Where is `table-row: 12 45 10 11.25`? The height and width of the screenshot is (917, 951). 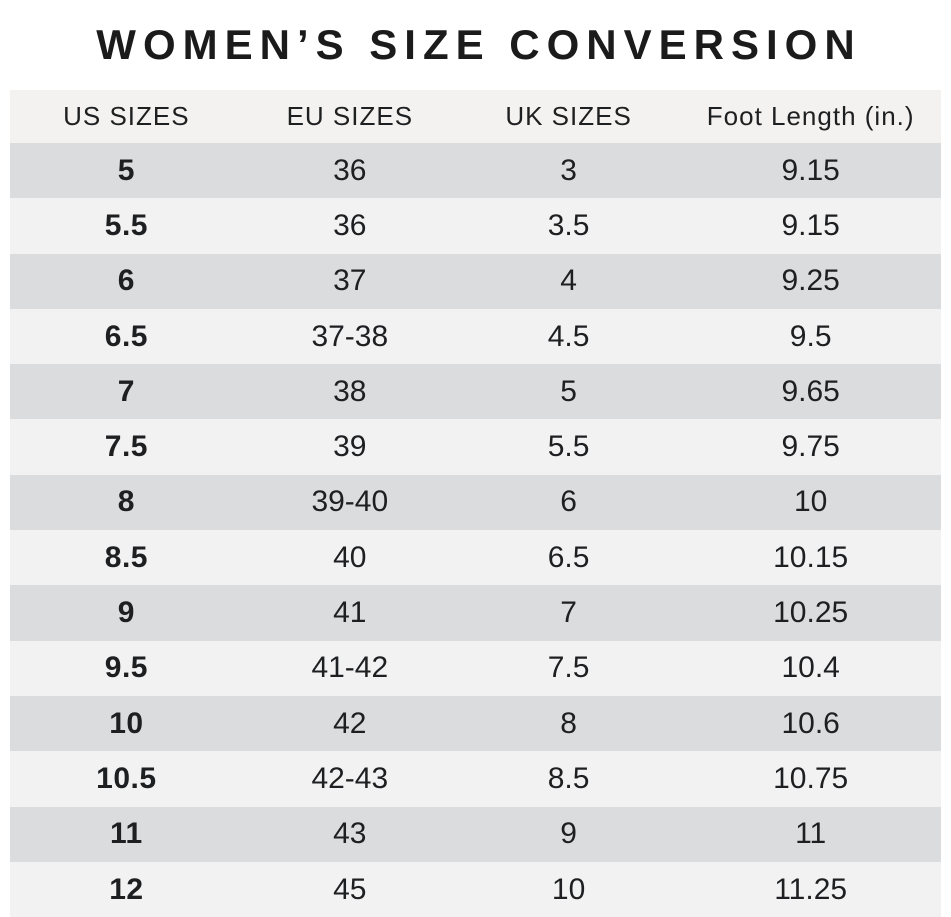
table-row: 12 45 10 11.25 is located at coordinates (475, 889).